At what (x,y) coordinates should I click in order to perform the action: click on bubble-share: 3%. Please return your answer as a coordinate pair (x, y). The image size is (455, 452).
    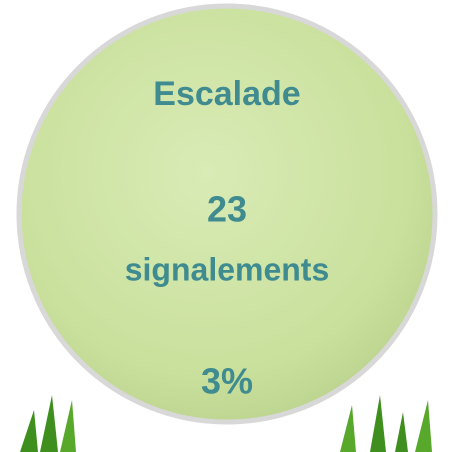
    Looking at the image, I should click on (227, 381).